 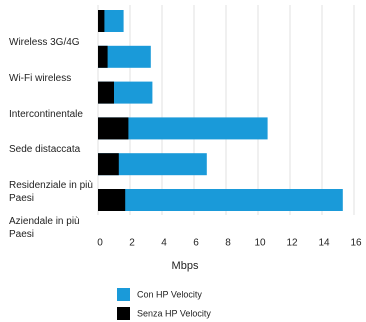 What do you see at coordinates (228, 243) in the screenshot?
I see `x-tick-label: 8` at bounding box center [228, 243].